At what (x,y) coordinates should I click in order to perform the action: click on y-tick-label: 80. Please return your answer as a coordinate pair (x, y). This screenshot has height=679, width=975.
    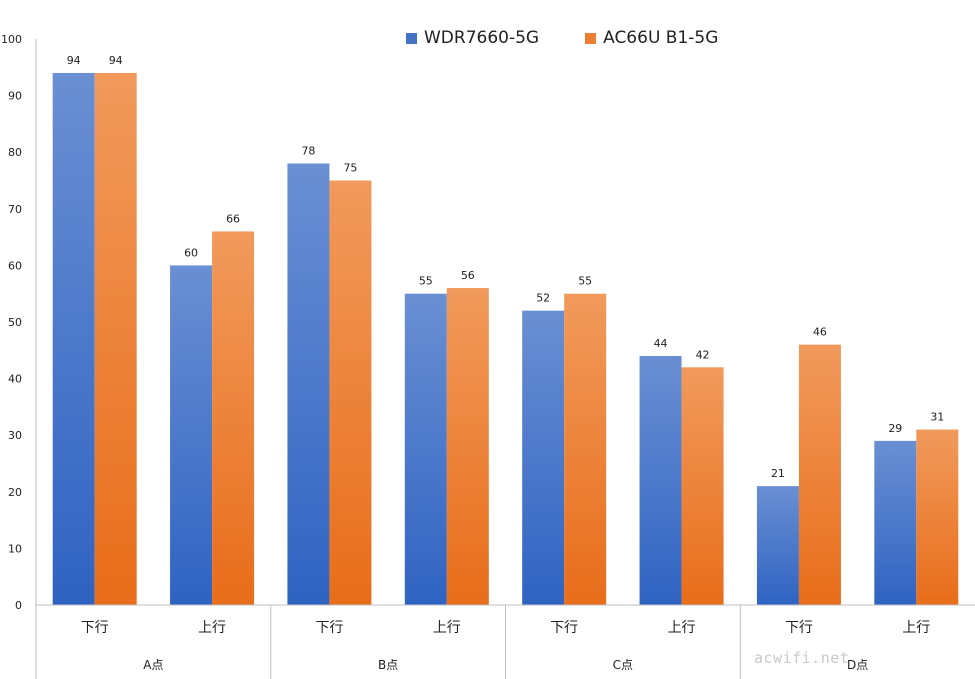
    Looking at the image, I should click on (15, 152).